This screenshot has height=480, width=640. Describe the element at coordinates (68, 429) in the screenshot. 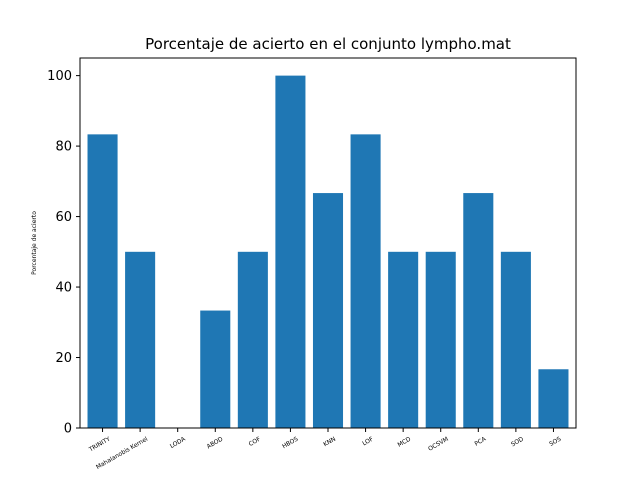

I see `y-tick-label: 0` at that location.